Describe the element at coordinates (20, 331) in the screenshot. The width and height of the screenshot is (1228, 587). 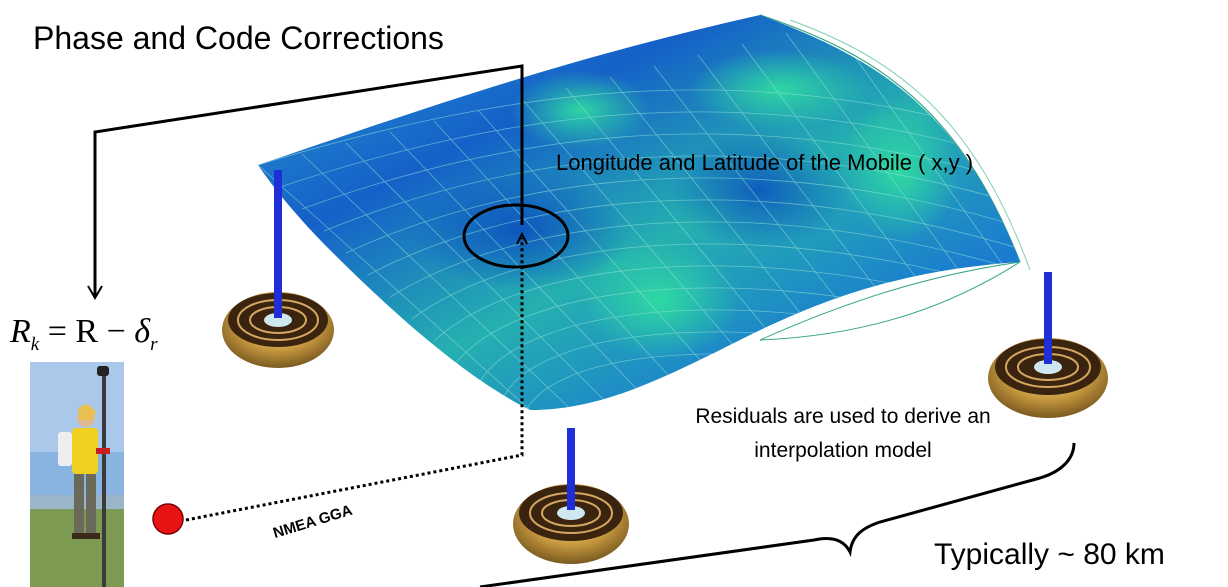
I see `formula-lhs: R` at that location.